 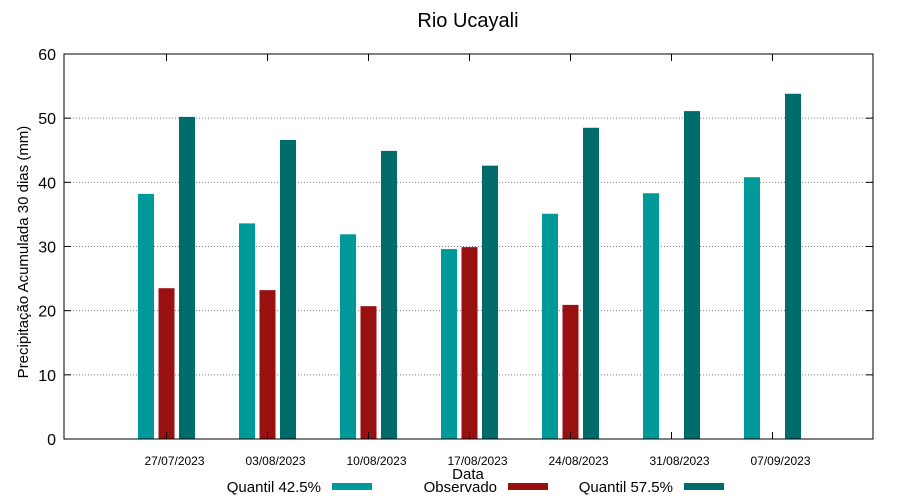 I want to click on y-tick-label: 10, so click(x=47, y=376).